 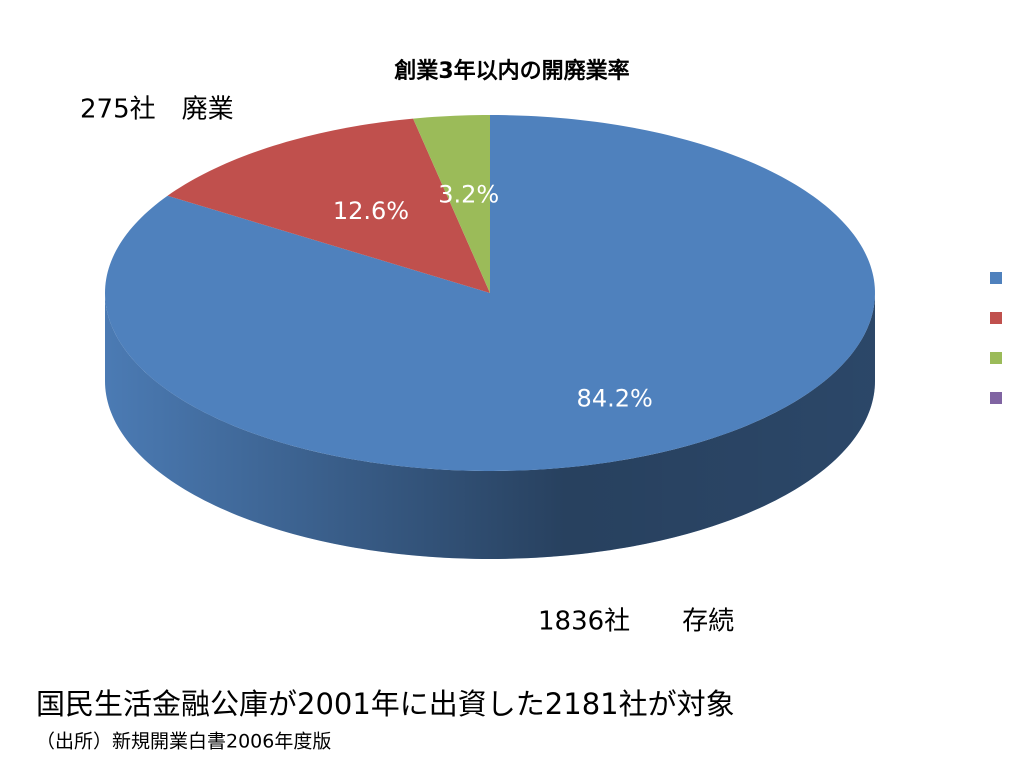 What do you see at coordinates (183, 742) in the screenshot?
I see `footnote: （出所）新規開業白書2006年度版` at bounding box center [183, 742].